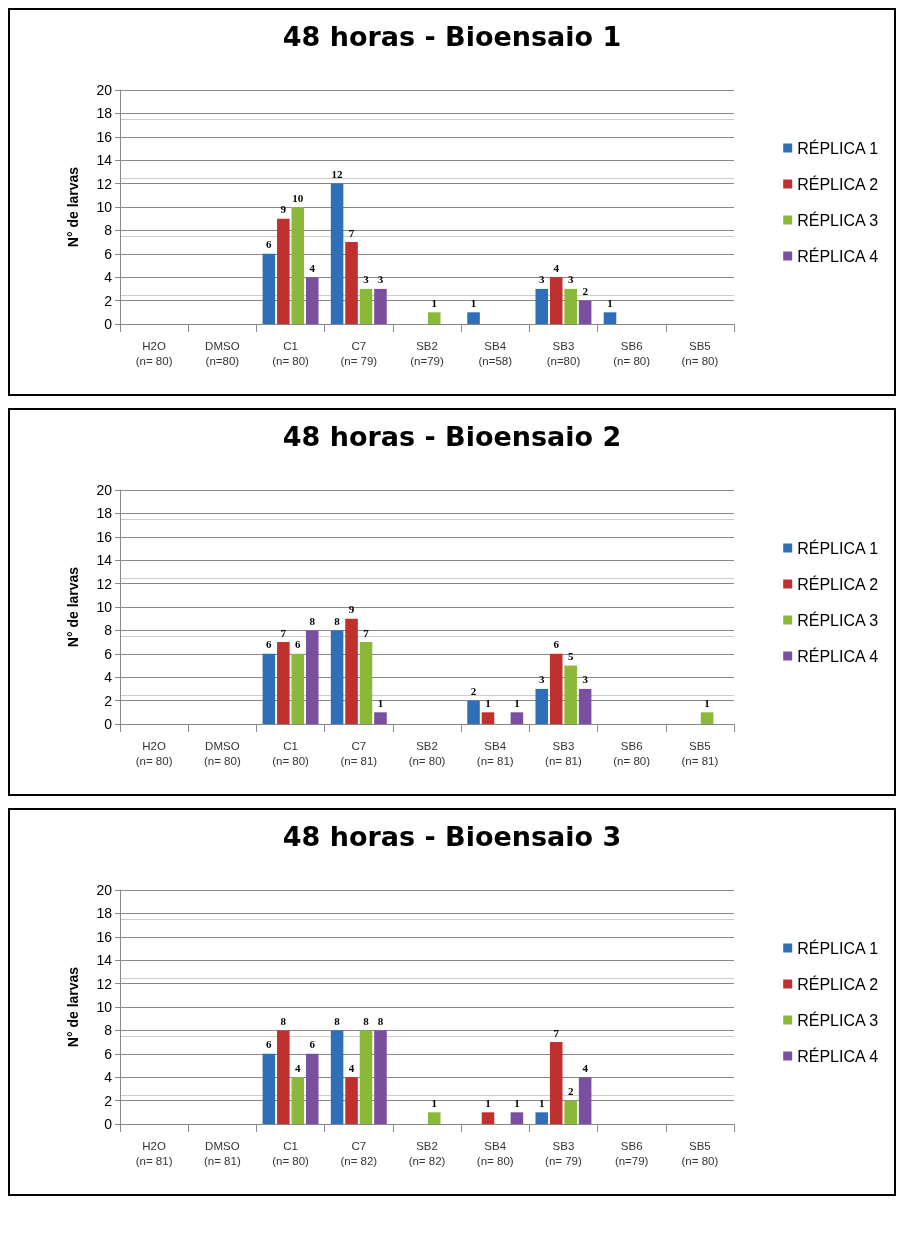 Image resolution: width=904 pixels, height=1235 pixels. I want to click on x-tick-label: SB3 (n=80), so click(563, 353).